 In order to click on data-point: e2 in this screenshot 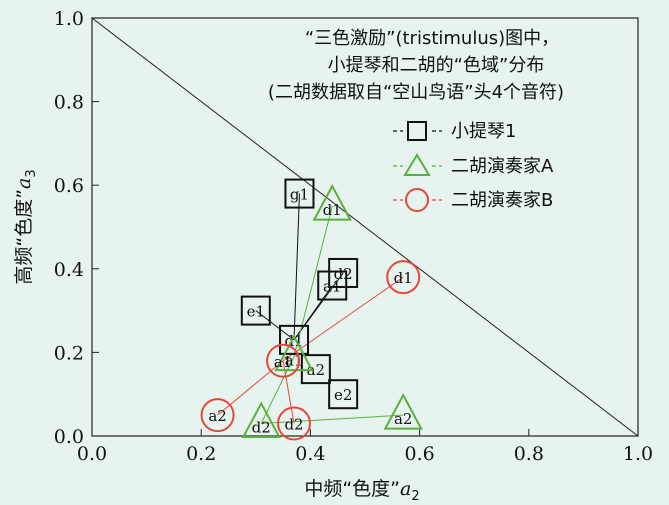, I will do `click(343, 394)`.